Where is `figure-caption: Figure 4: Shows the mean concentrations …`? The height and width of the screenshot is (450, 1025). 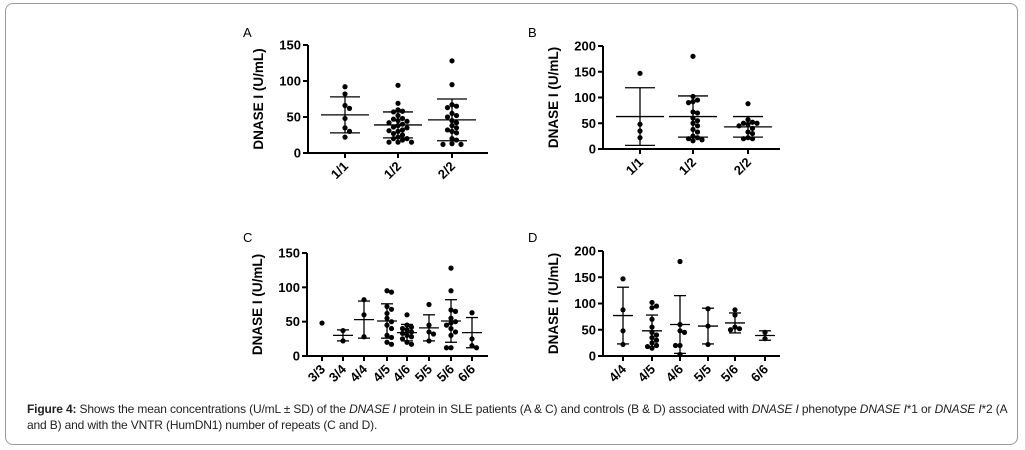 figure-caption: Figure 4: Shows the mean concentrations … is located at coordinates (519, 417).